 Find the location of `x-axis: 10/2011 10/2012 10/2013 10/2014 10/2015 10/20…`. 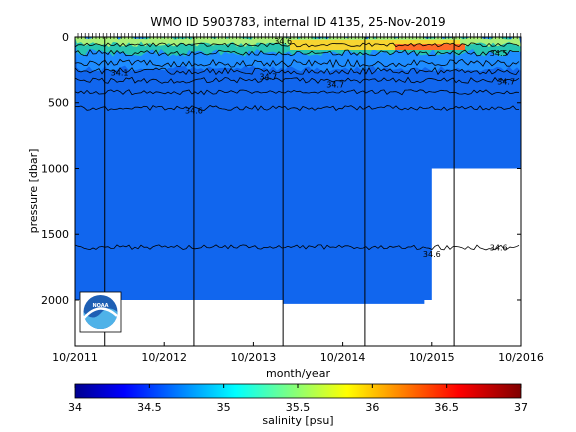

x-axis: 10/2011 10/2012 10/2013 10/2014 10/2015 10/20… is located at coordinates (298, 353).